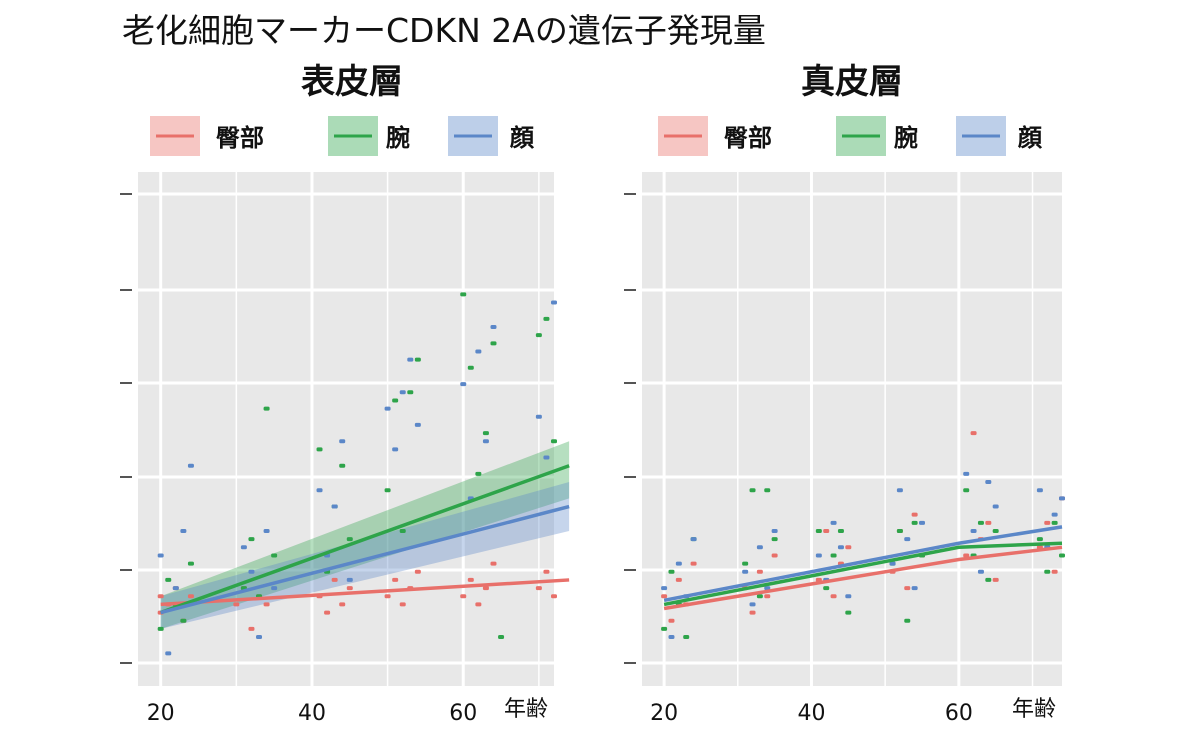  Describe the element at coordinates (852, 82) in the screenshot. I see `panel-title: 真皮層` at that location.